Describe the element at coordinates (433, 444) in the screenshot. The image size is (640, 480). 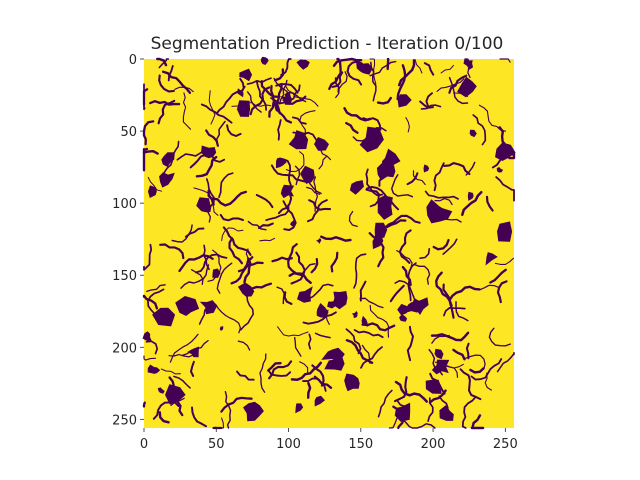
I see `x-tick-label: 200` at that location.